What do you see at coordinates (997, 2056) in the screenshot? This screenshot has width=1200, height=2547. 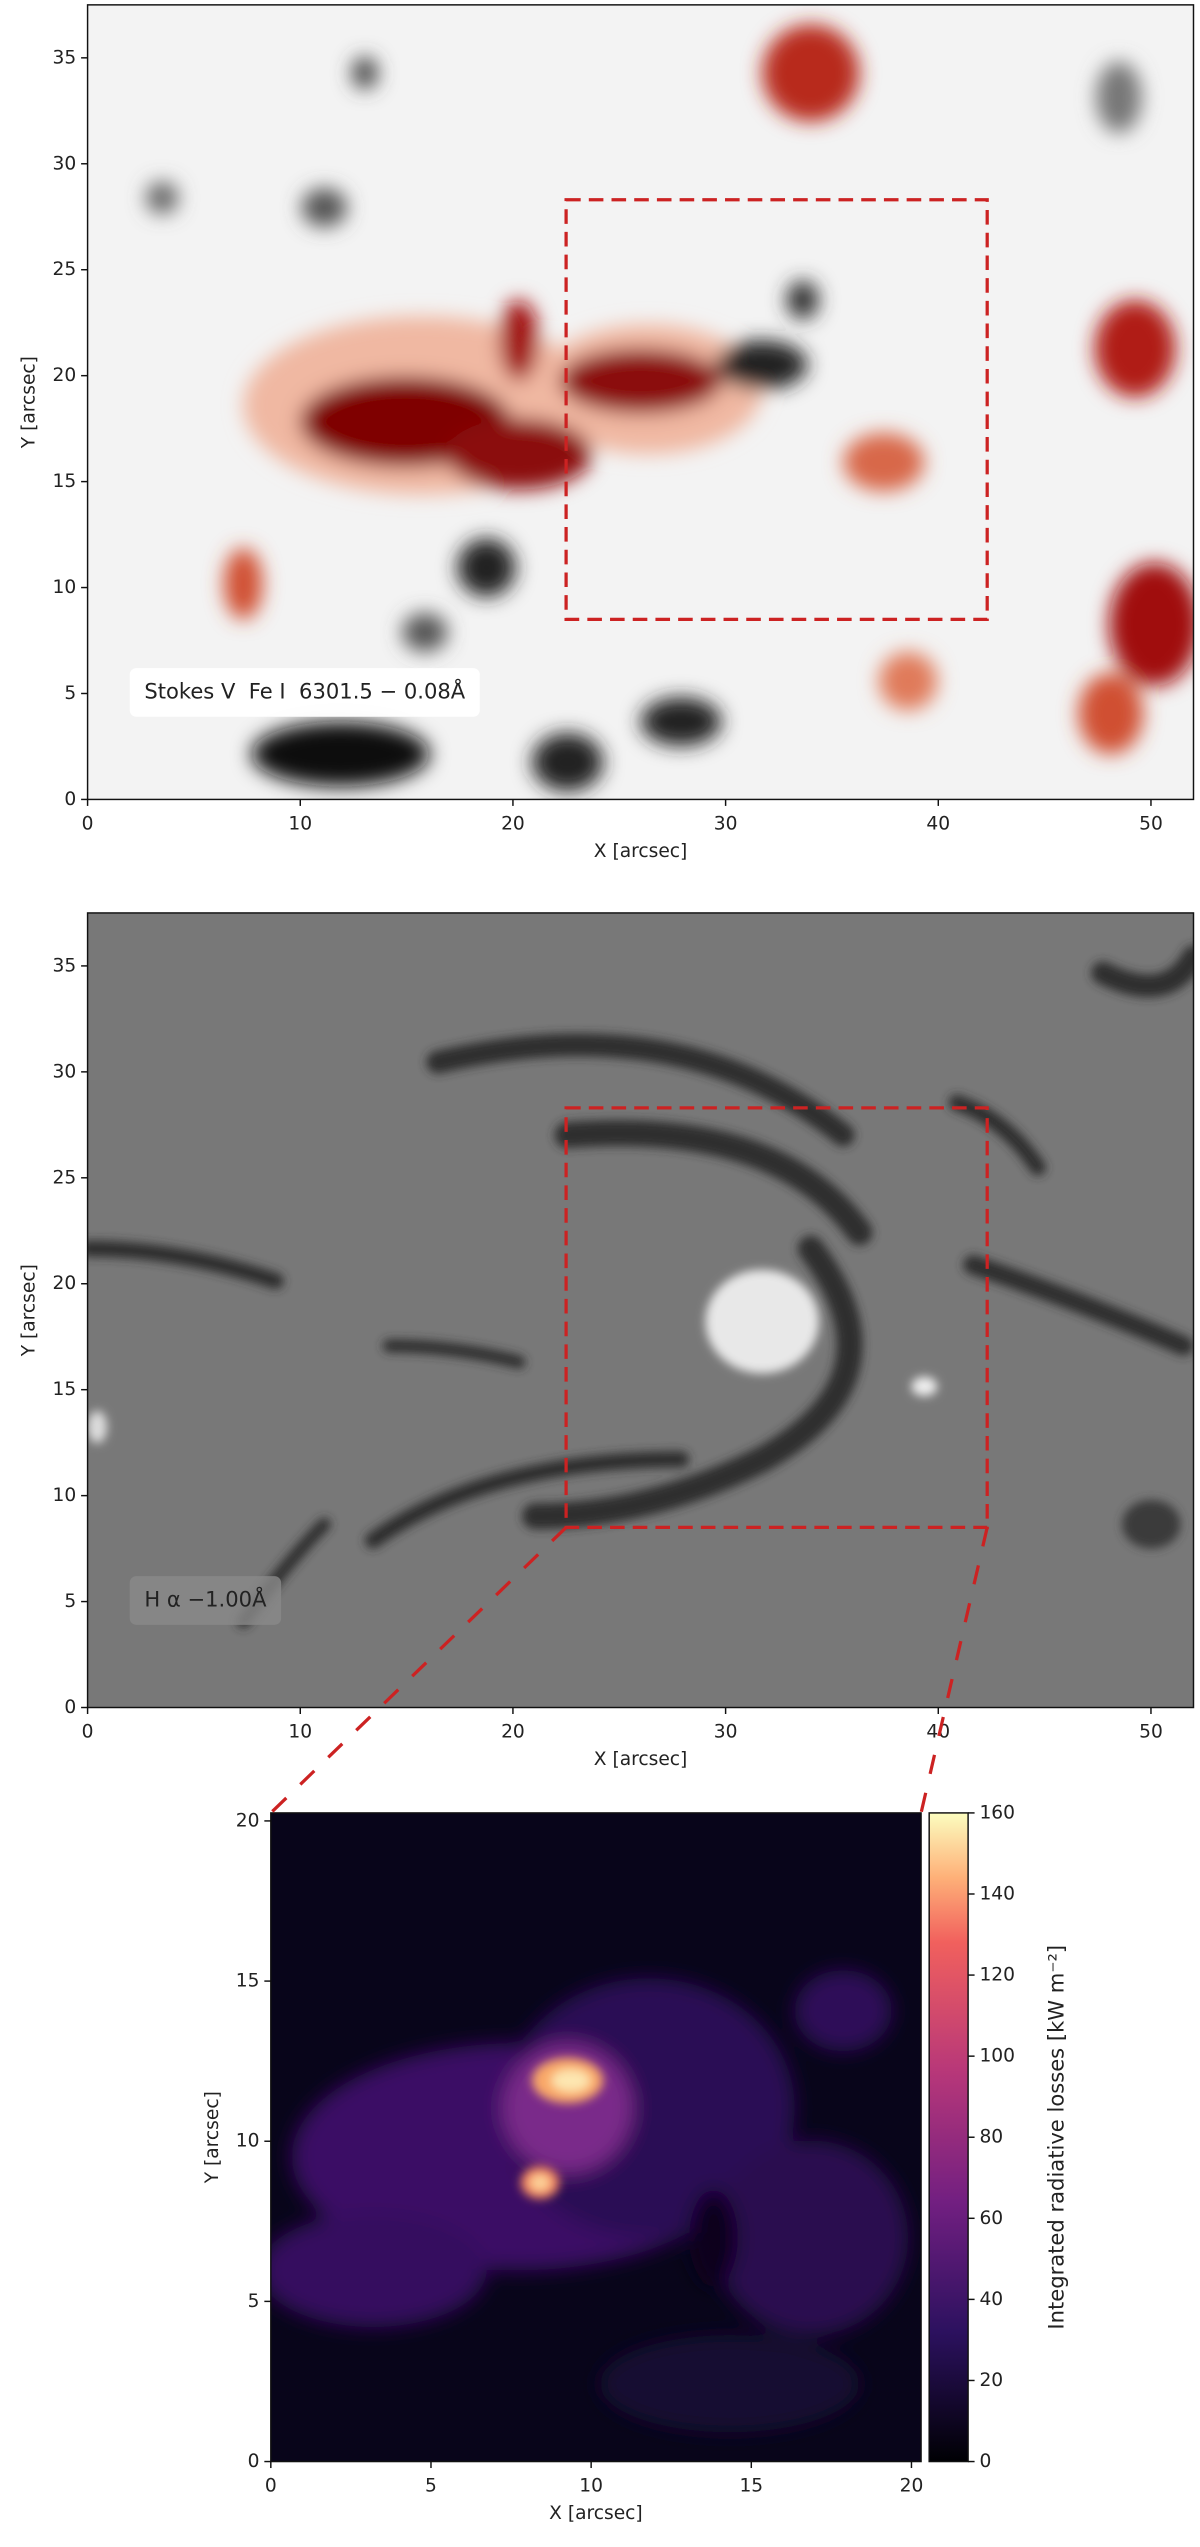 I see `colorbar-tick-label: 100` at bounding box center [997, 2056].